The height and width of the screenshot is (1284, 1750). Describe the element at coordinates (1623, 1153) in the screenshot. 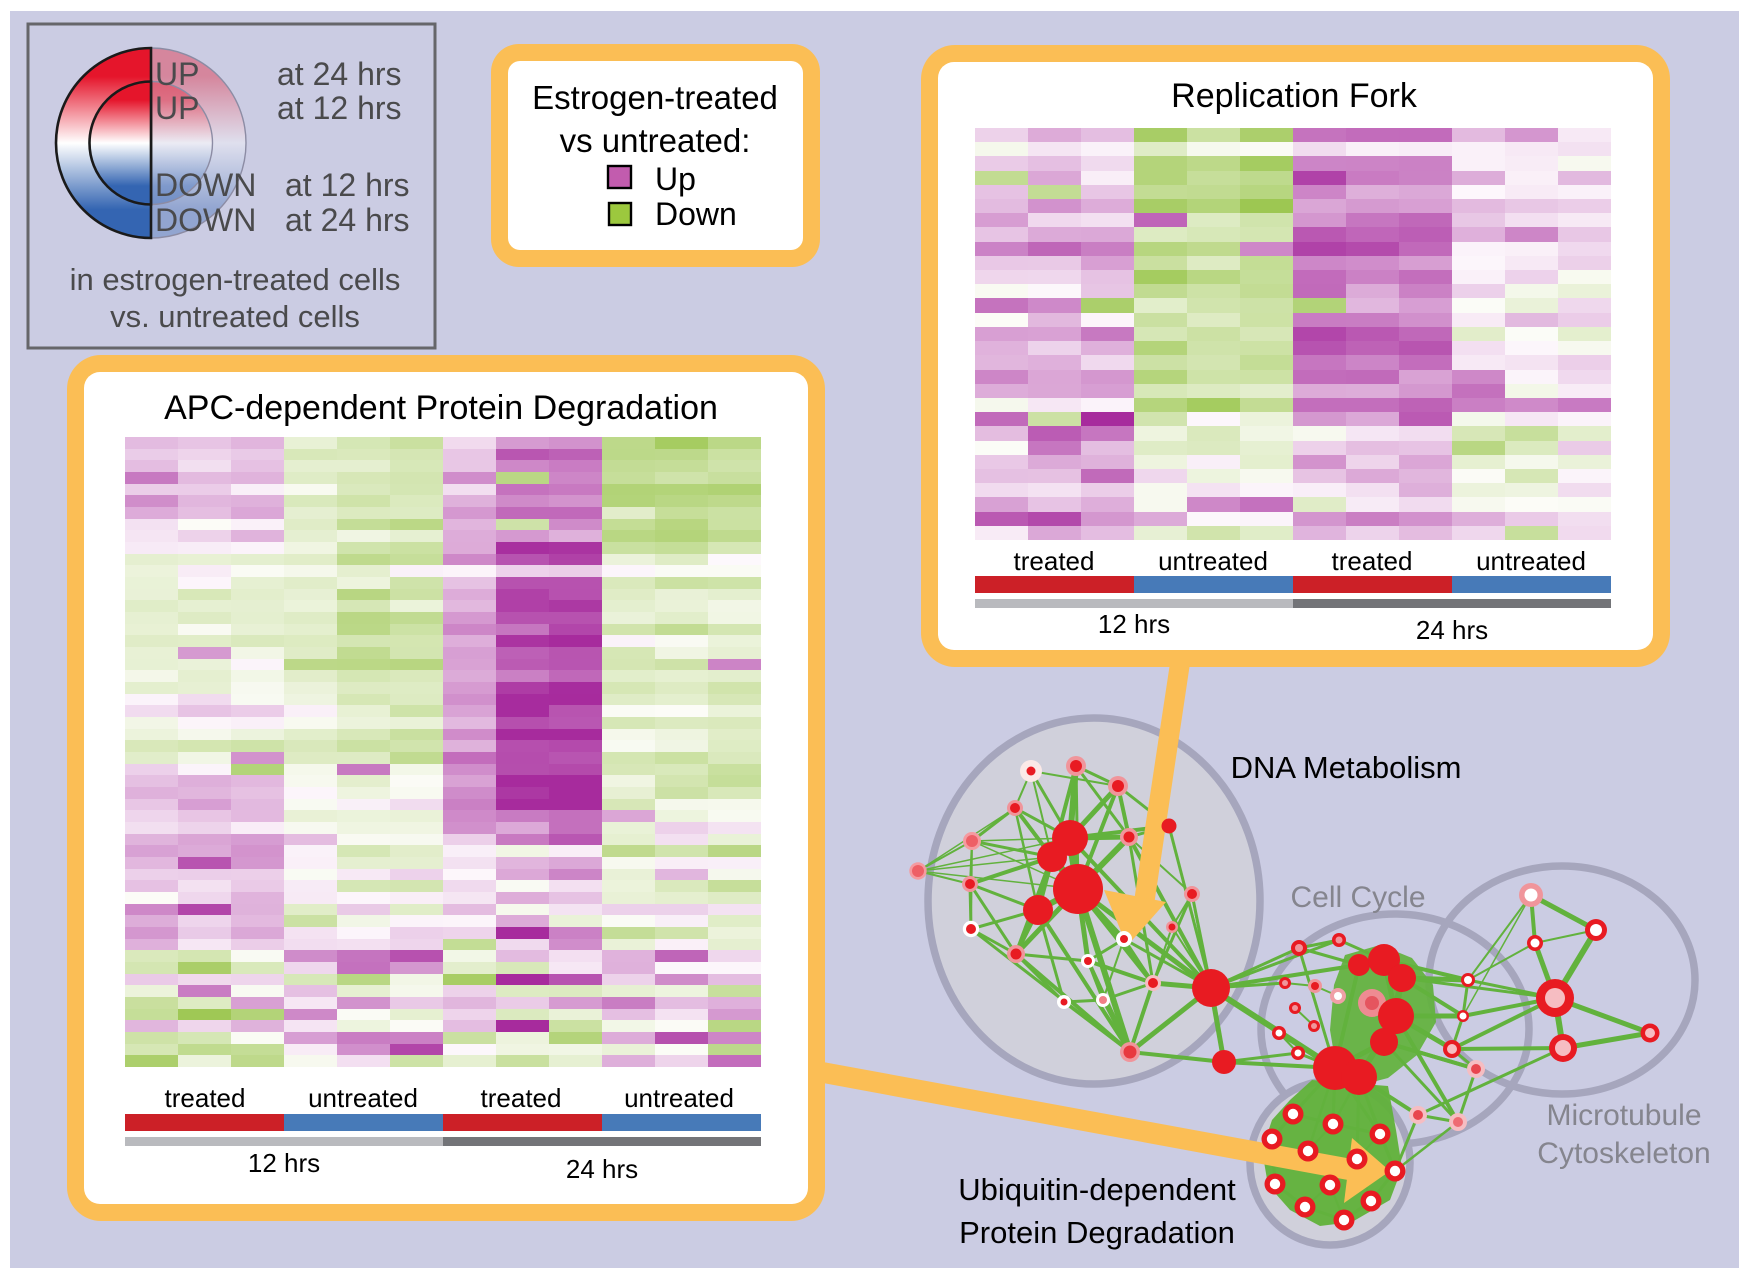

I see `svg-text: Cytoskeleton` at that location.